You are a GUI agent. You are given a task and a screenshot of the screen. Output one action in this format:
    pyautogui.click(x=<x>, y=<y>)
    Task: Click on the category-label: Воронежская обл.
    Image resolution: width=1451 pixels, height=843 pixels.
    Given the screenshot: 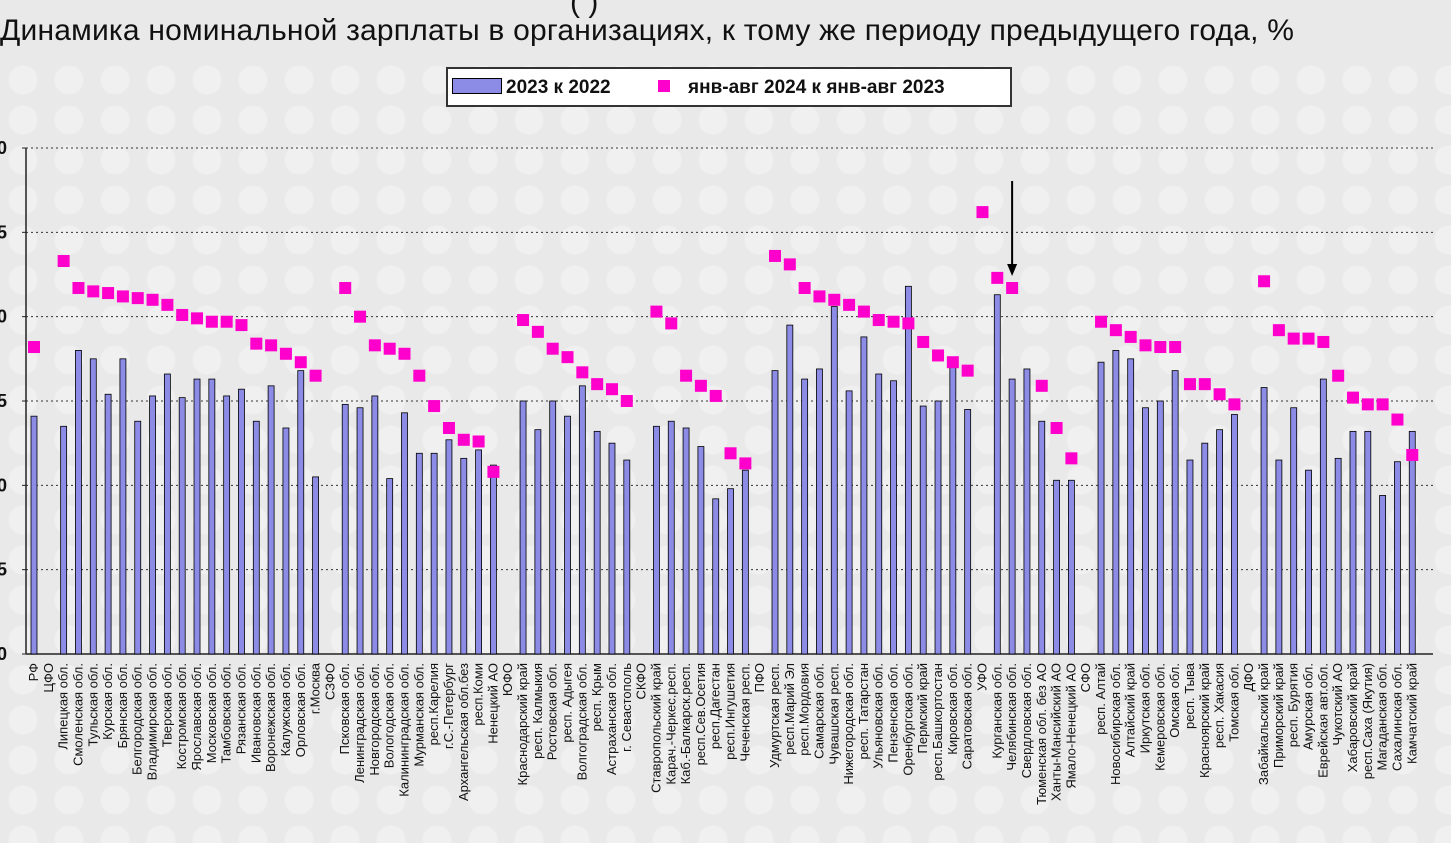 What is the action you would take?
    pyautogui.click(x=270, y=717)
    